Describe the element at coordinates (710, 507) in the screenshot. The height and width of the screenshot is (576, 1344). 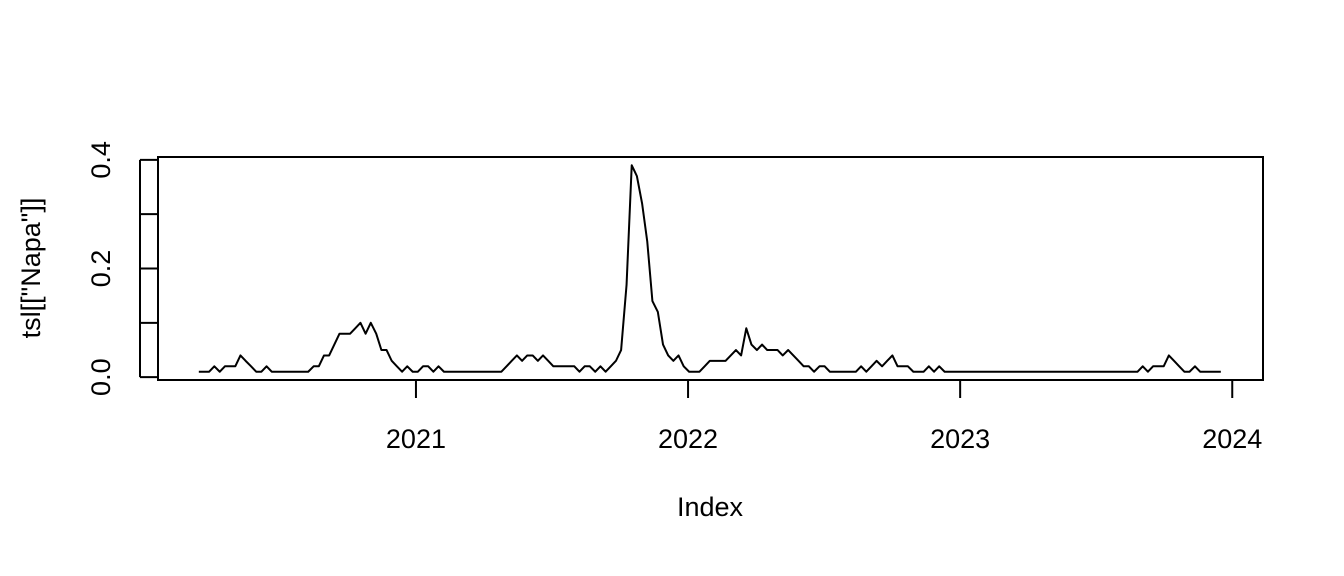
I see `x-axis-label: Index` at that location.